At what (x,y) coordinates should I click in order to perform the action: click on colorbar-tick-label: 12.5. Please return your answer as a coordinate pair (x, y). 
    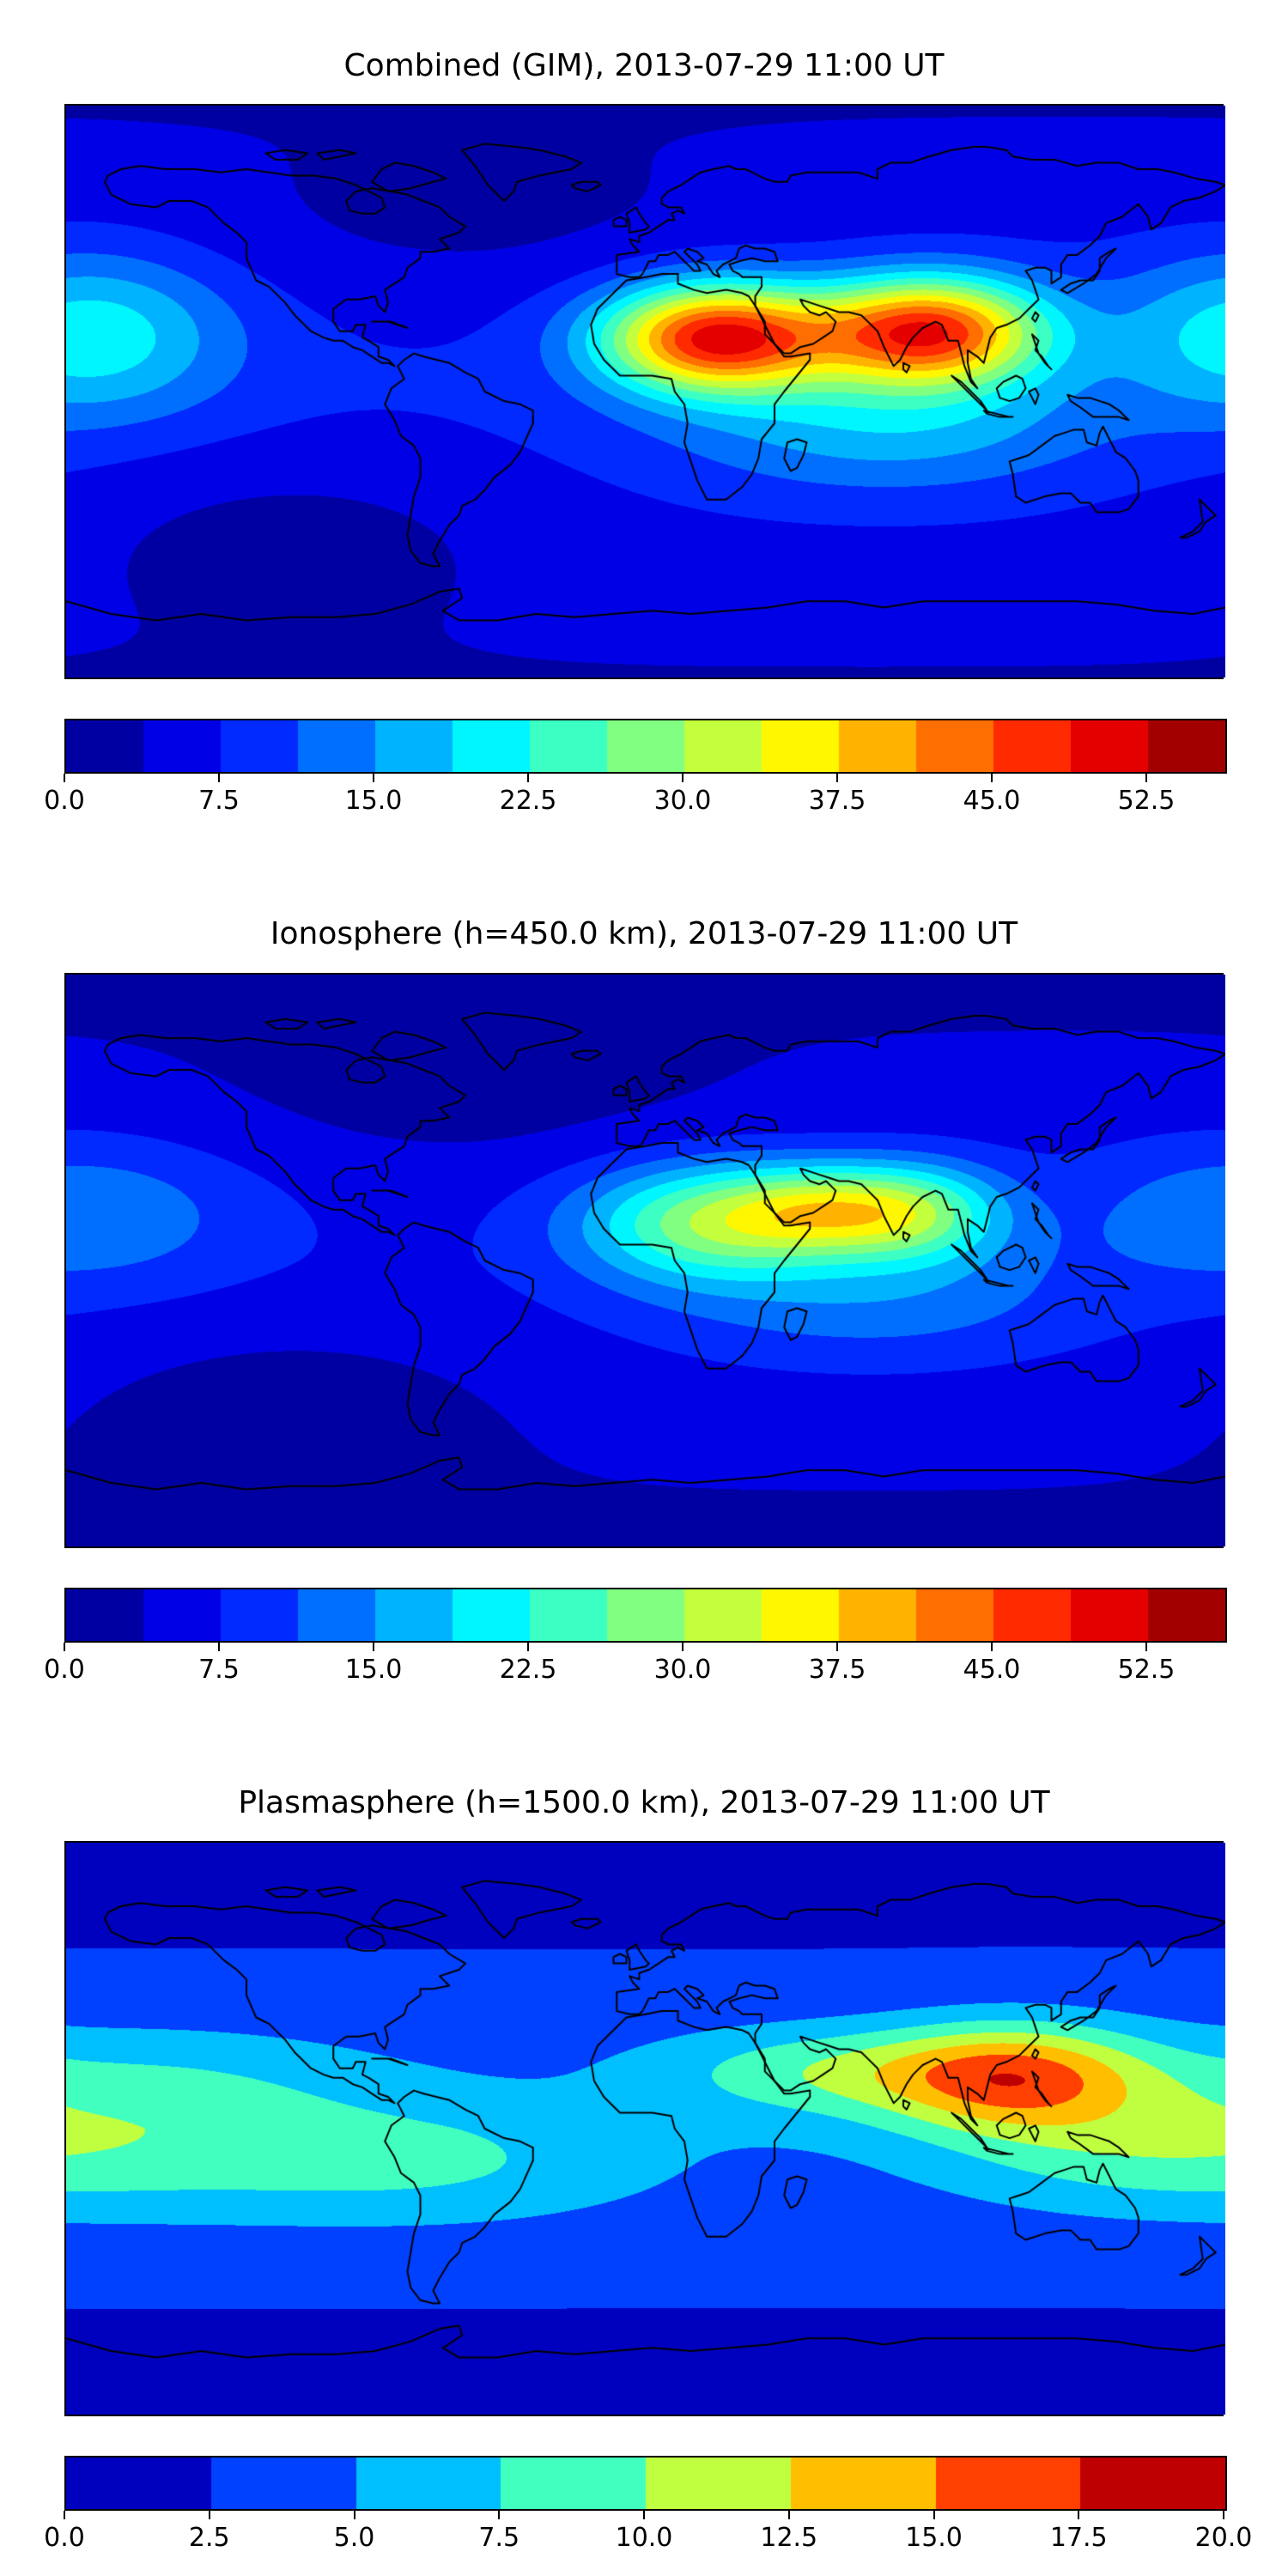
    Looking at the image, I should click on (789, 2538).